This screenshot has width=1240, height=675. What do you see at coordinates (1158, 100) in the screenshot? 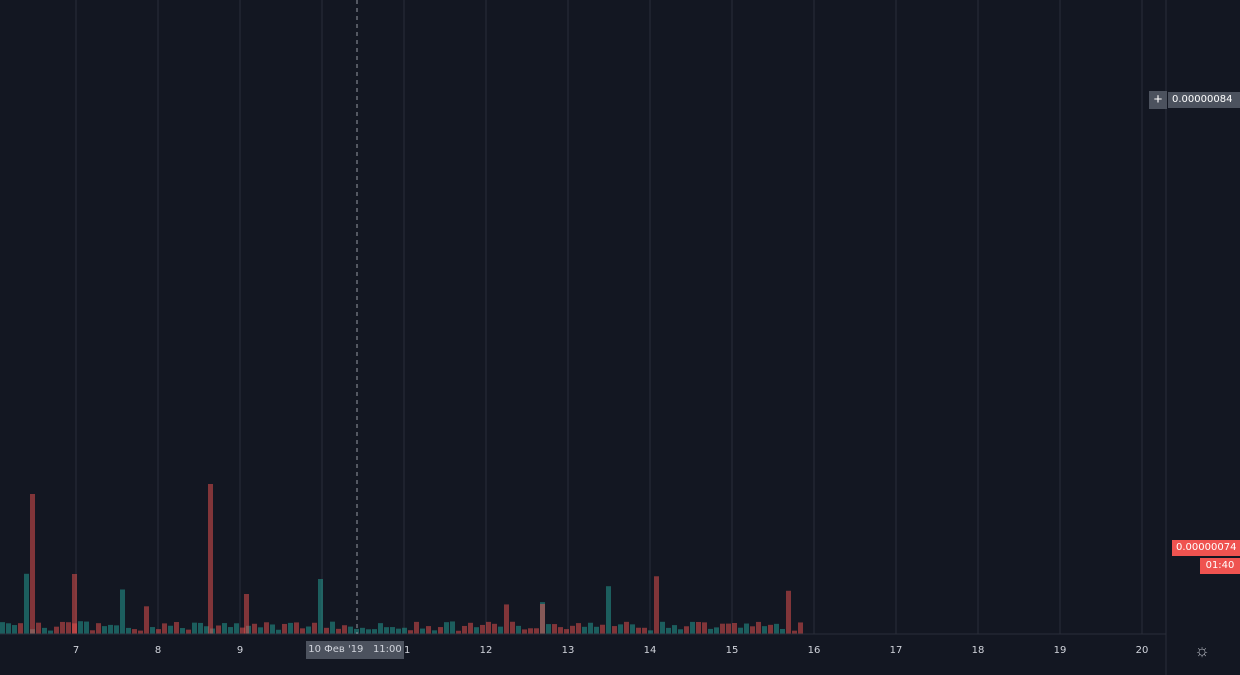
I see `add-alert-plus-icon: +` at bounding box center [1158, 100].